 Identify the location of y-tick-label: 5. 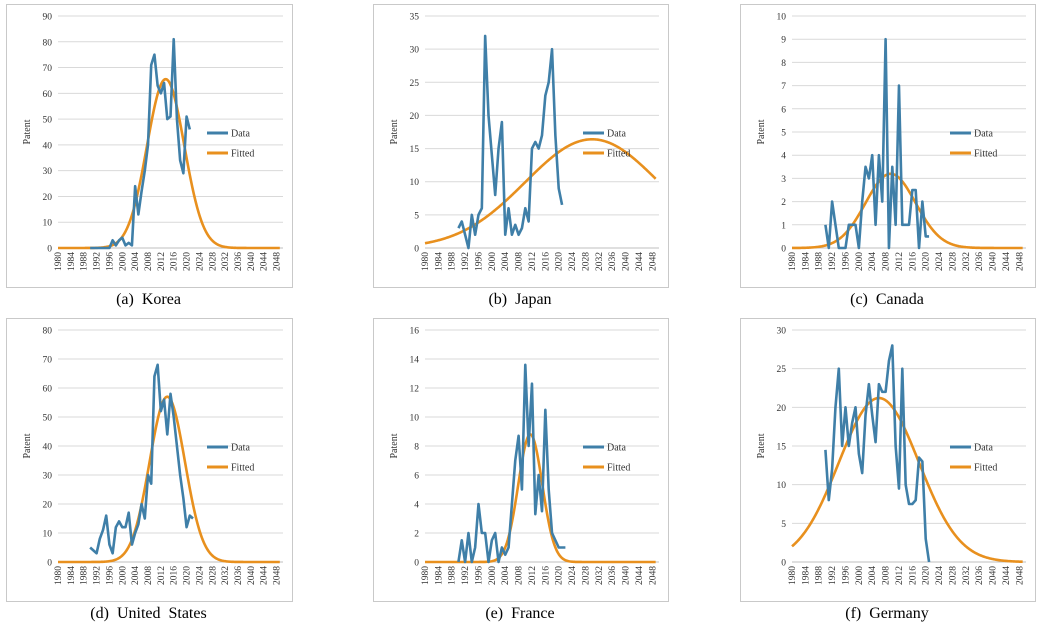
(783, 525).